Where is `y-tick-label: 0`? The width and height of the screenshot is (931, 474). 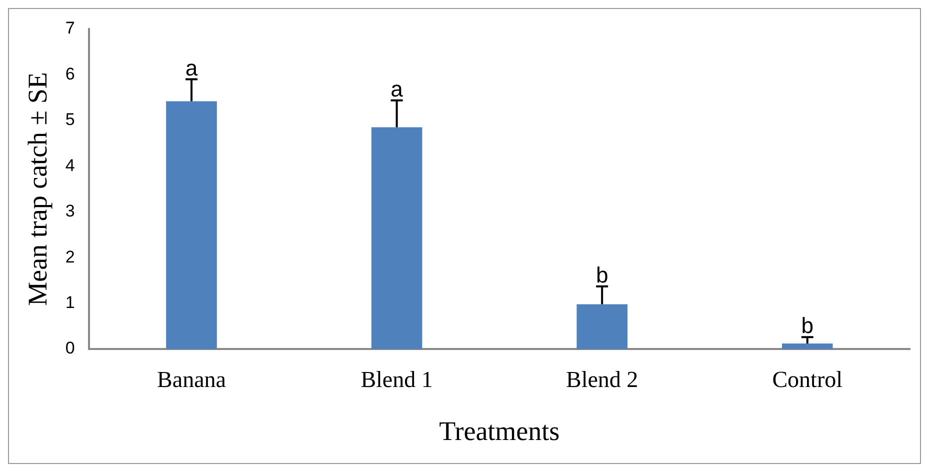 y-tick-label: 0 is located at coordinates (70, 348).